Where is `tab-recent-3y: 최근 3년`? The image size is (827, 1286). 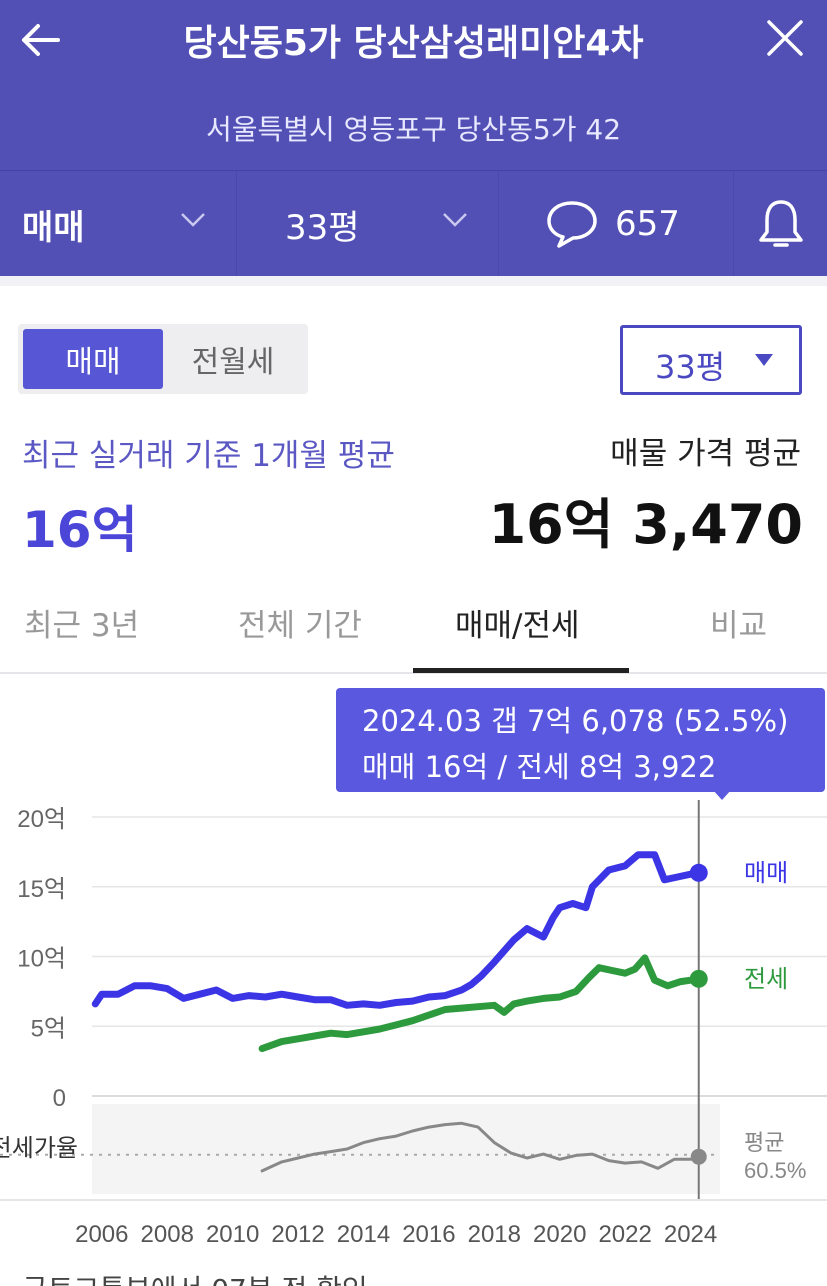 tab-recent-3y: 최근 3년 is located at coordinates (82, 626).